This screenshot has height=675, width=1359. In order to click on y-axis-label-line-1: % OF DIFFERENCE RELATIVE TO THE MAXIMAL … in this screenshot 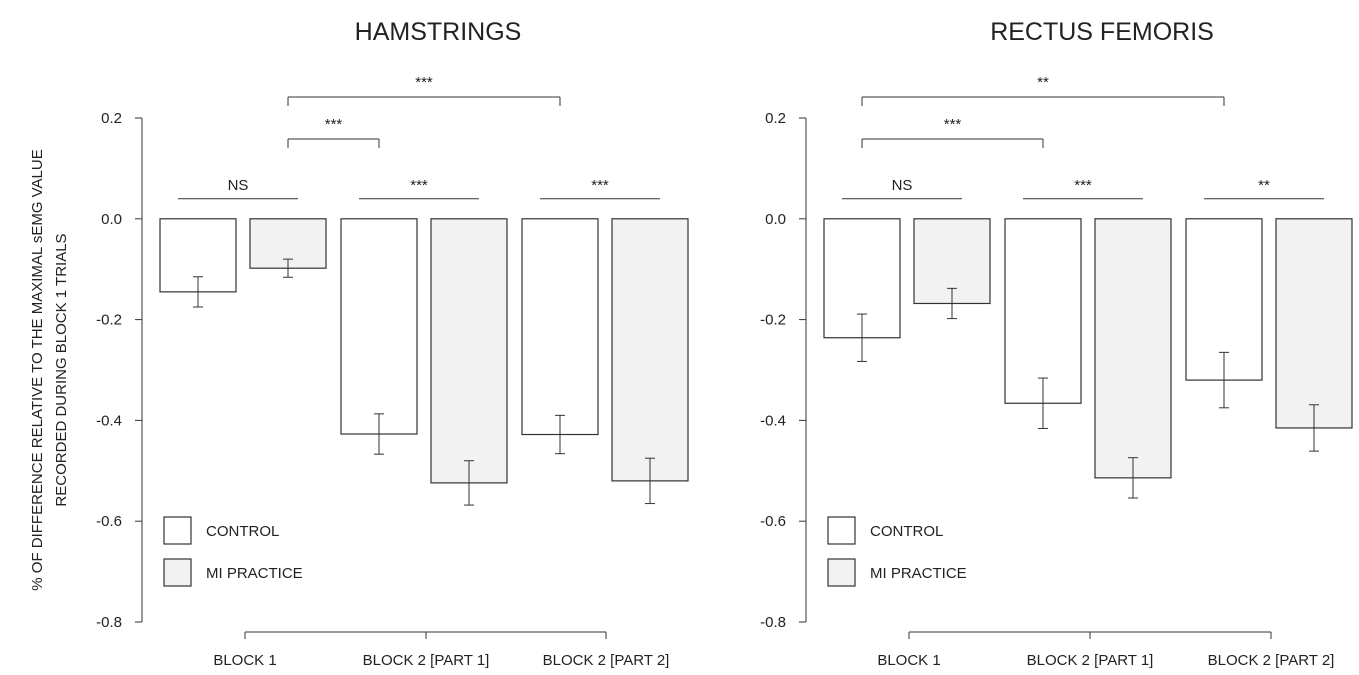, I will do `click(37, 369)`.